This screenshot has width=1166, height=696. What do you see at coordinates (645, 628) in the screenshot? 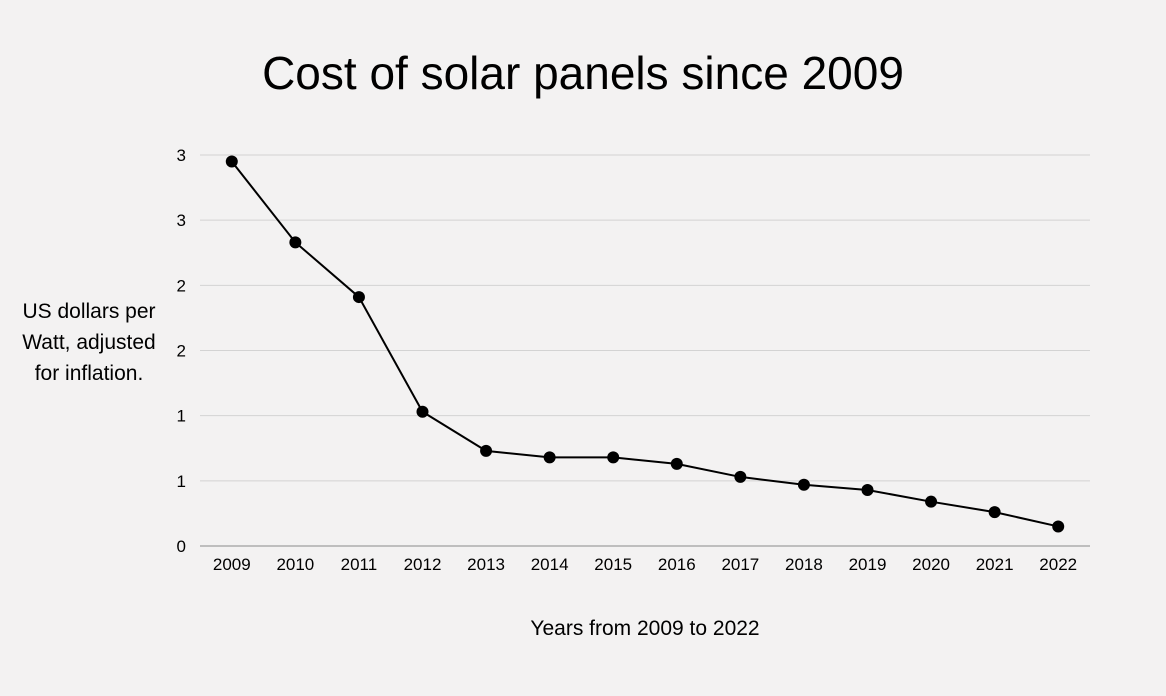
I see `x-axis-label: Years from 2009 to 2022` at bounding box center [645, 628].